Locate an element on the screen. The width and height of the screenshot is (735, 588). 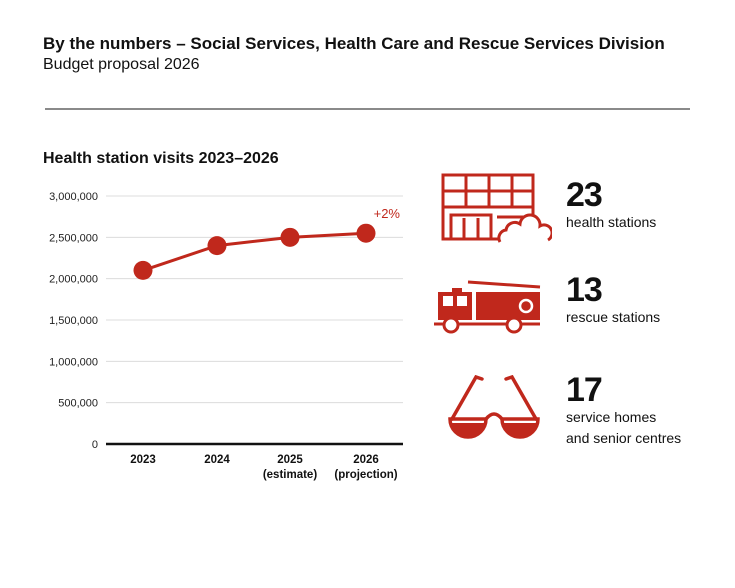
stat-number: 17 is located at coordinates (584, 390).